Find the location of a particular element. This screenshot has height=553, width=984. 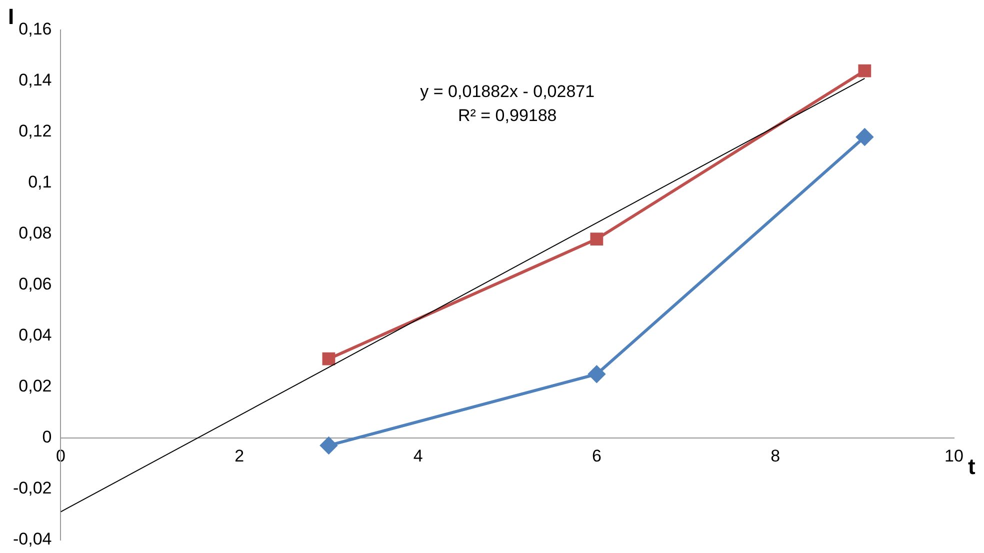

y-tick-label: 0,12 is located at coordinates (35, 131).